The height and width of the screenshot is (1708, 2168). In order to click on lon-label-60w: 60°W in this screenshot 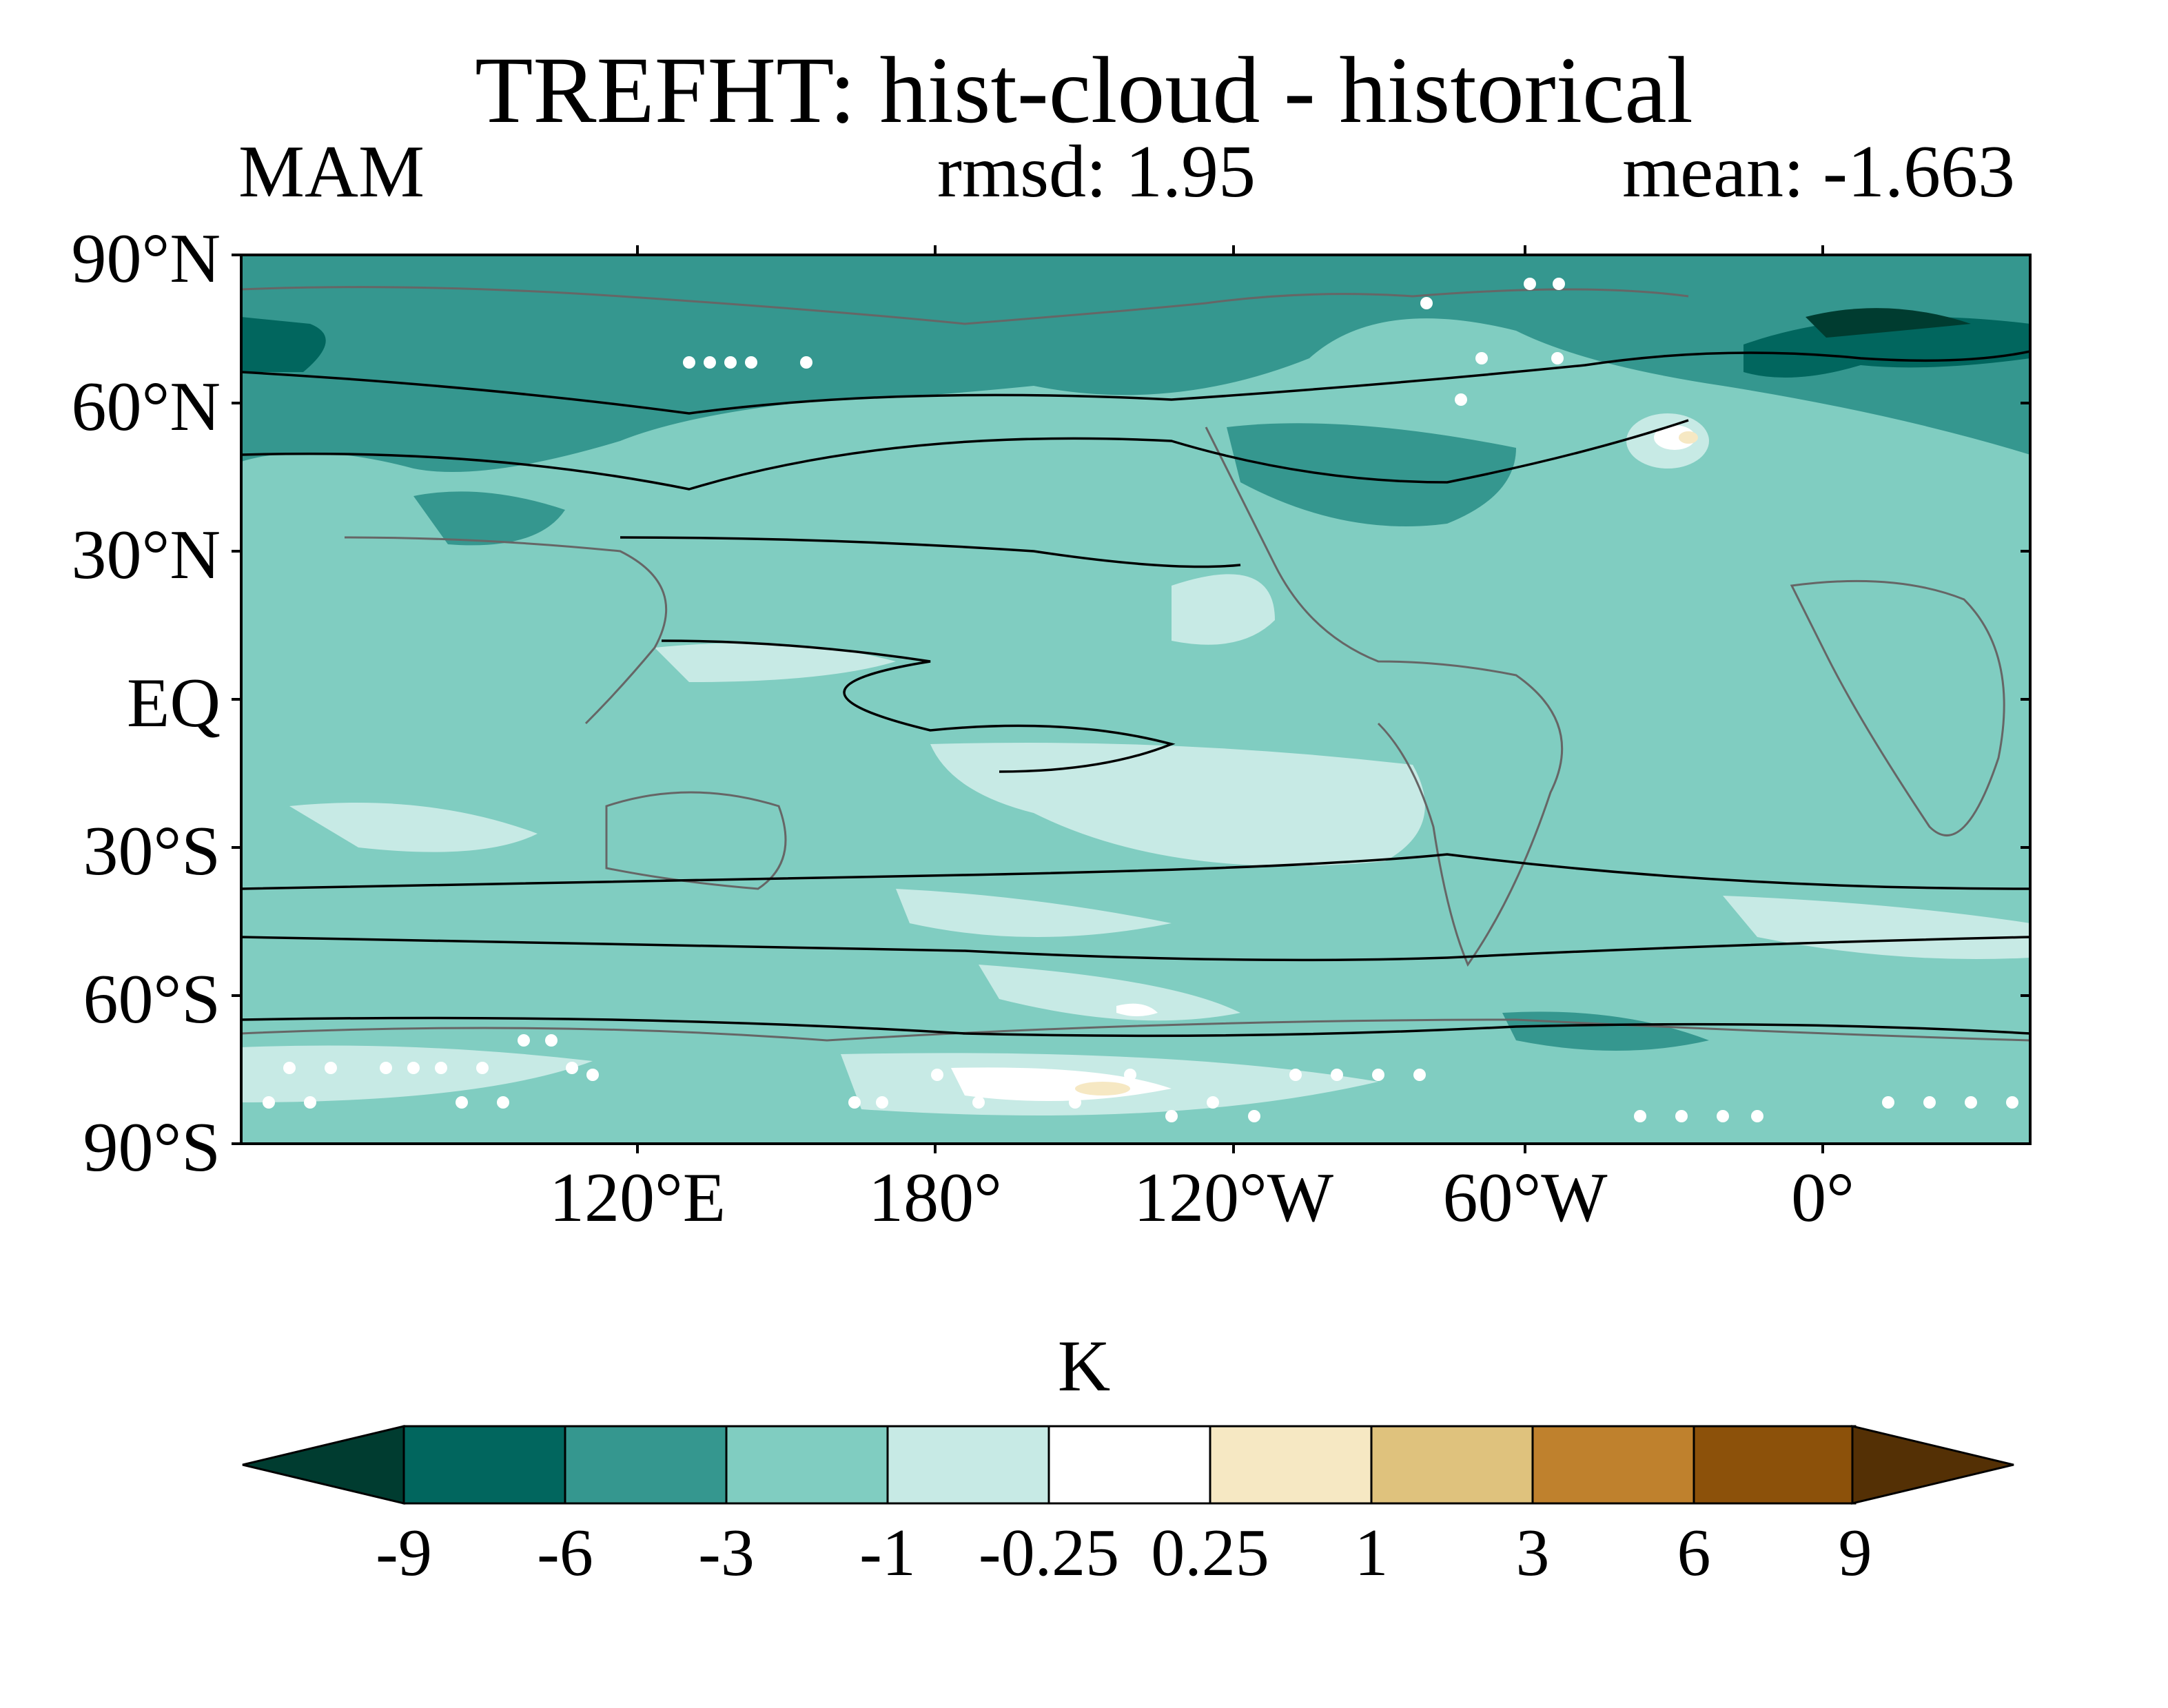, I will do `click(1525, 1198)`.